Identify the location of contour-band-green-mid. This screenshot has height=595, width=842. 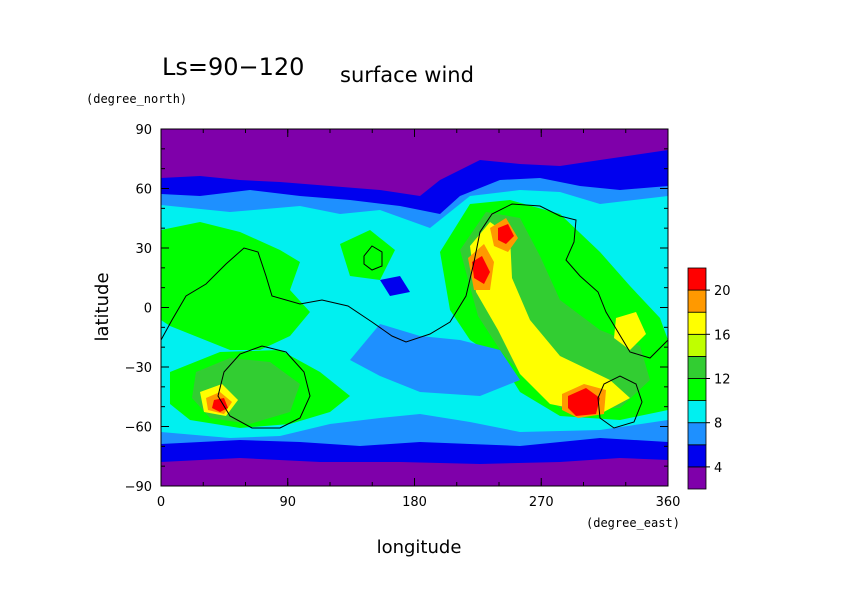
(367, 255).